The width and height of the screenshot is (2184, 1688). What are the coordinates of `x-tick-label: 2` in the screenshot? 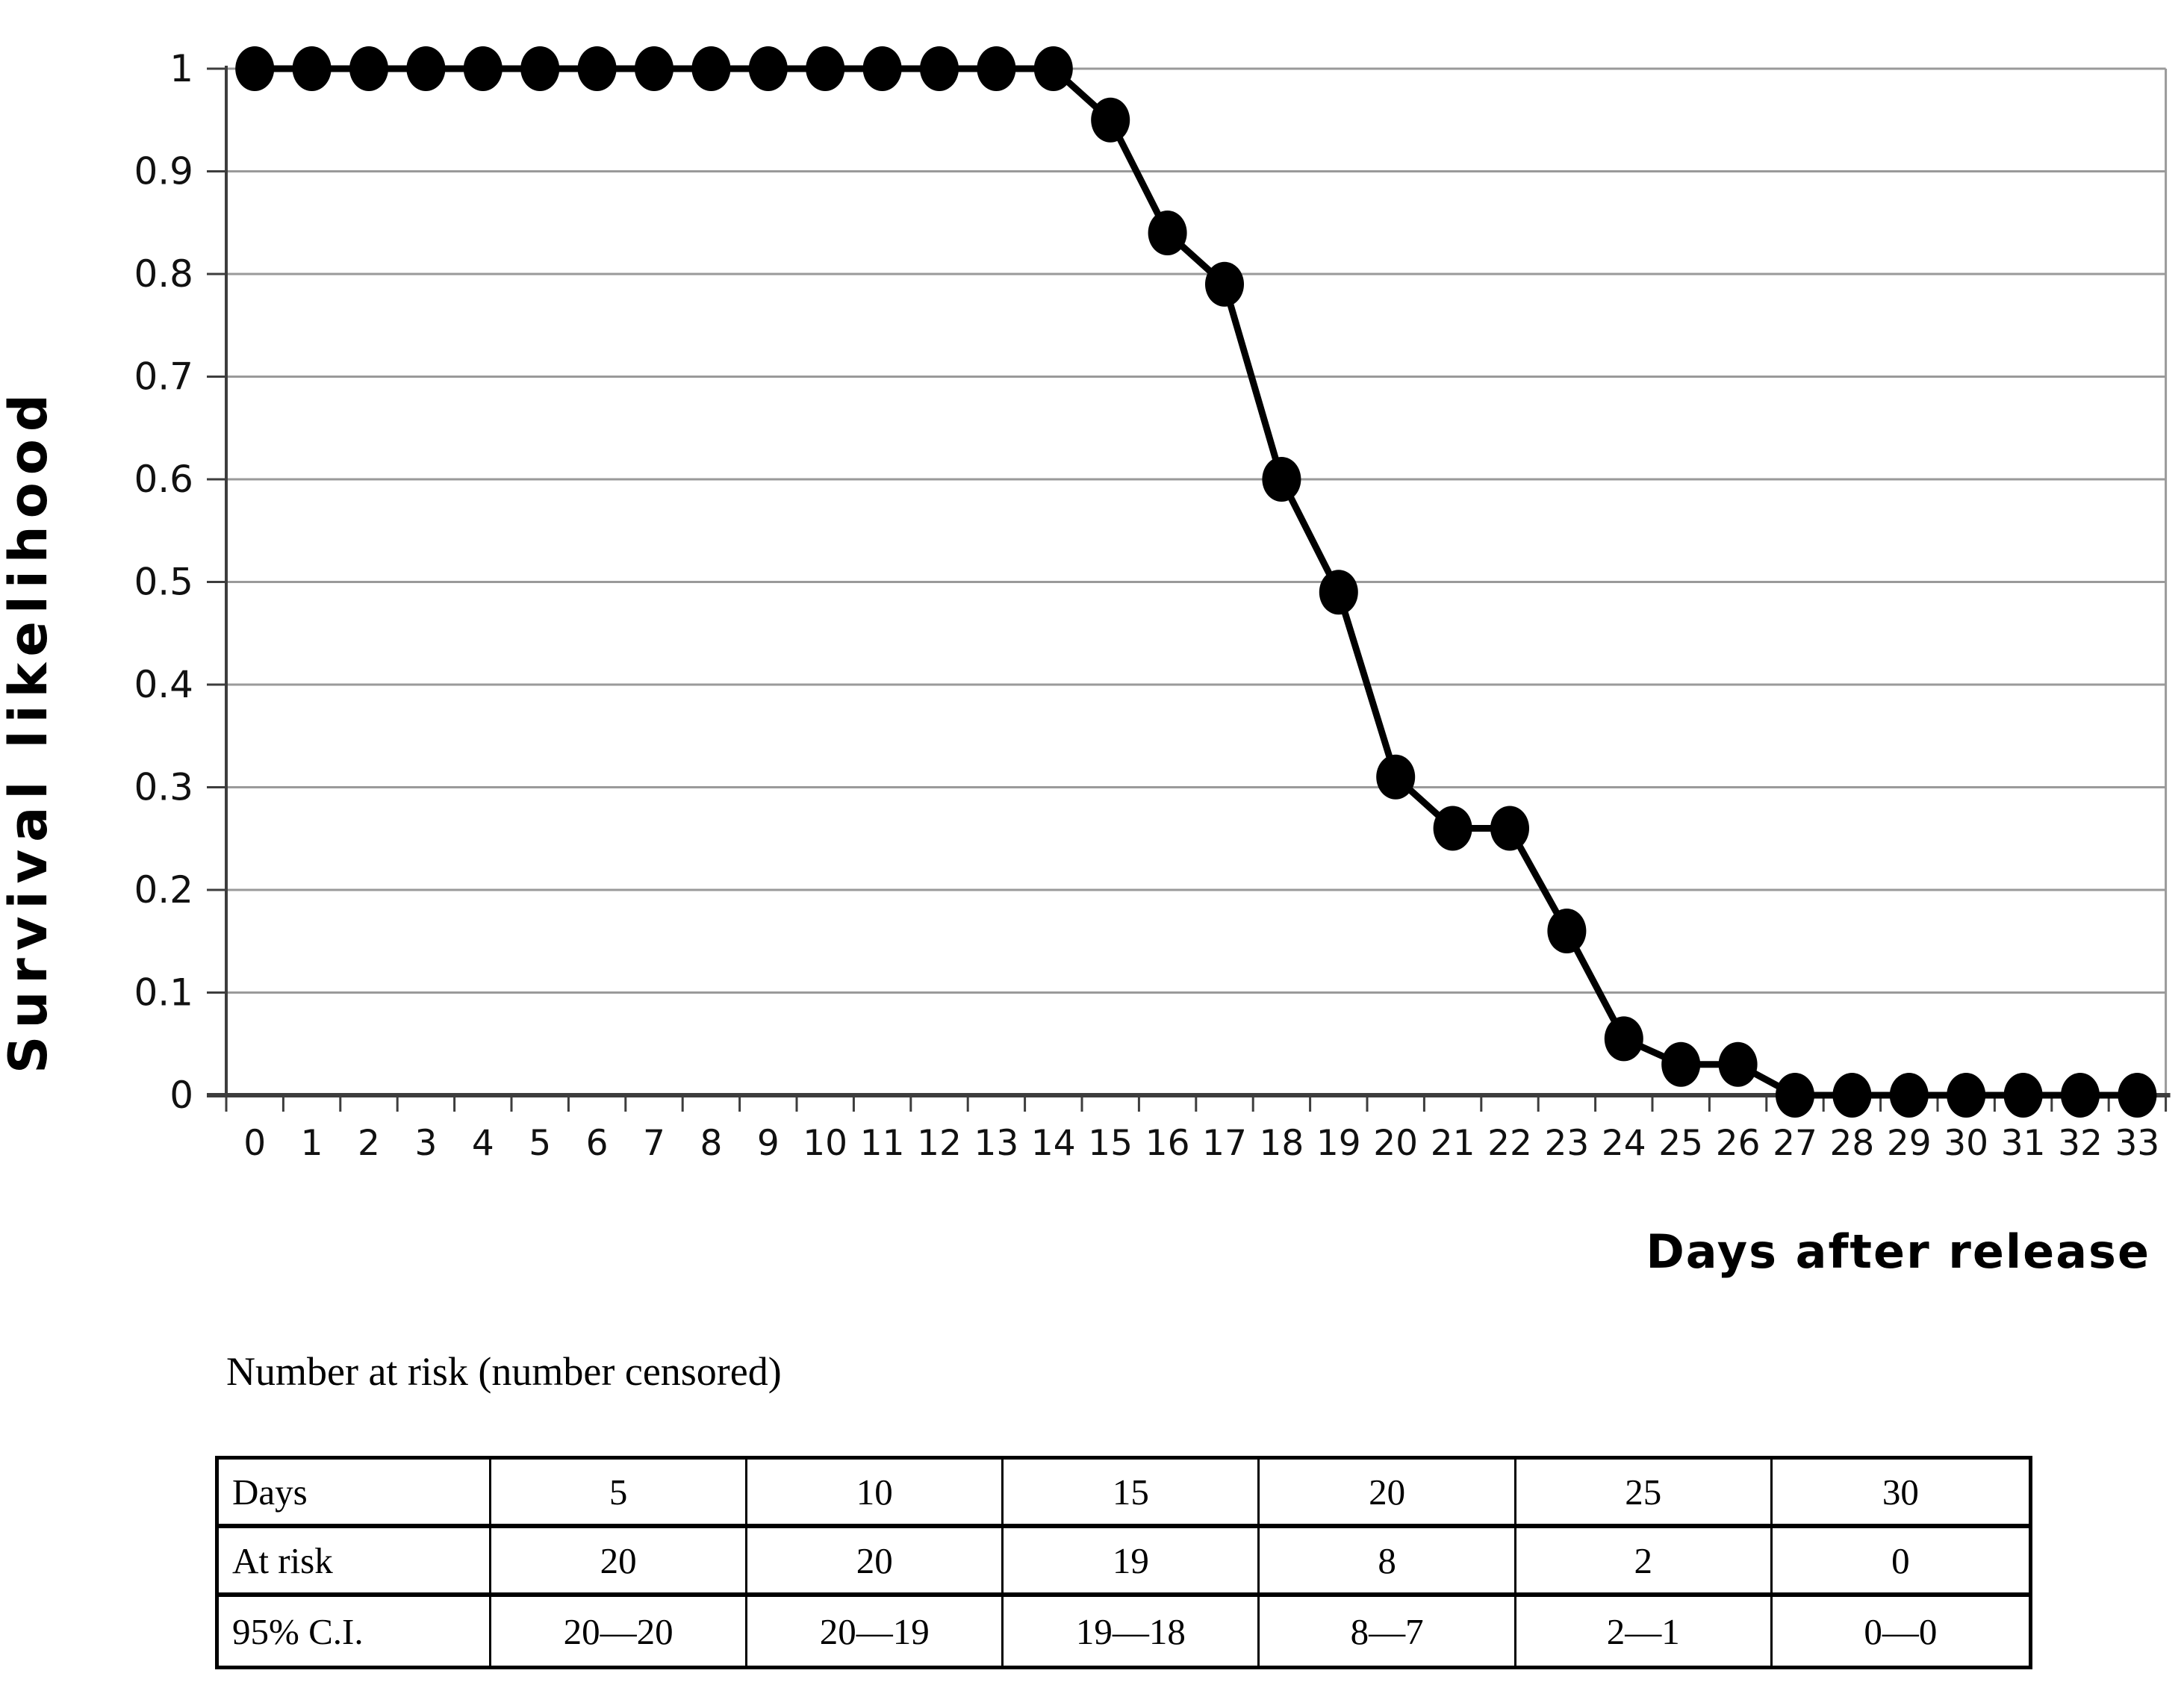 It's located at (369, 1143).